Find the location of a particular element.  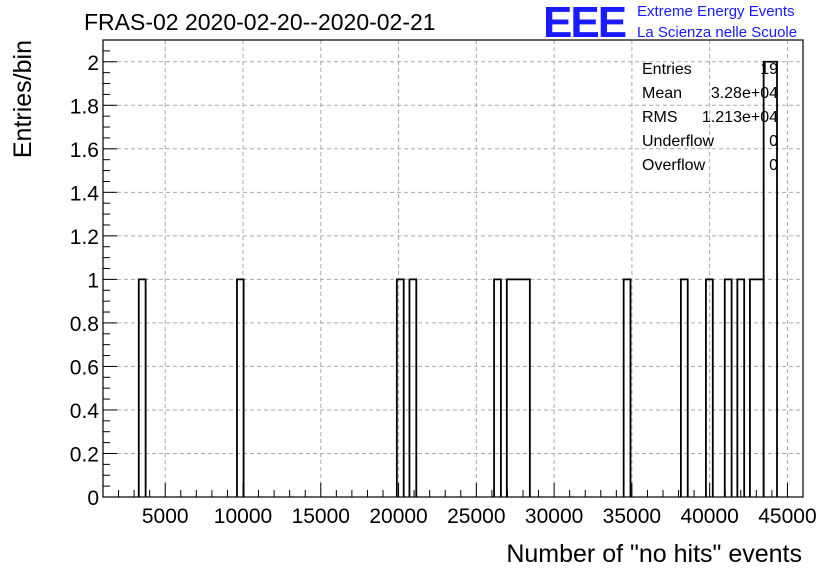

x-tick-label: 15000 is located at coordinates (321, 516).